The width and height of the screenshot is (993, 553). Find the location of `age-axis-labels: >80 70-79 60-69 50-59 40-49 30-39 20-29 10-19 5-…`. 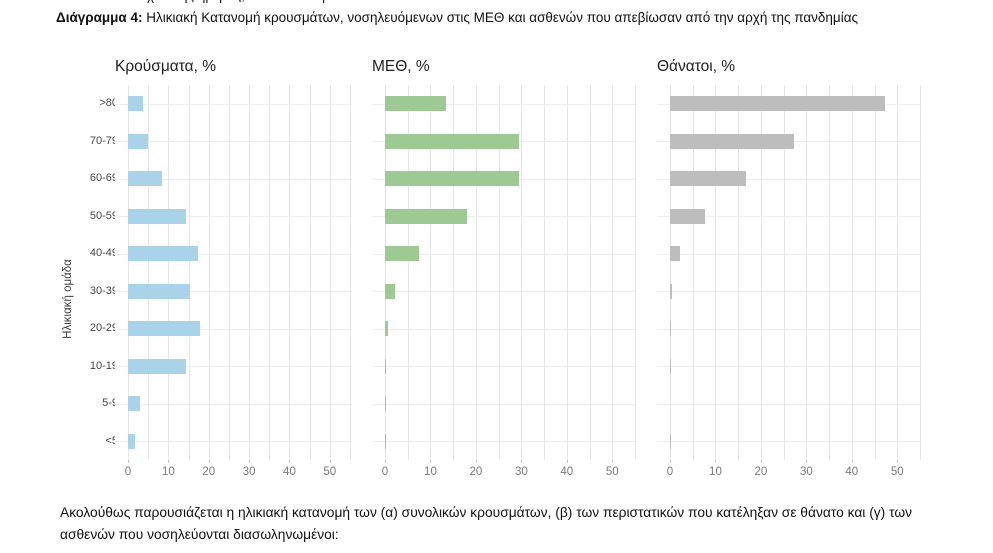

age-axis-labels: >80 70-79 60-69 50-59 40-49 30-39 20-29 10-19 5-… is located at coordinates (89, 272).